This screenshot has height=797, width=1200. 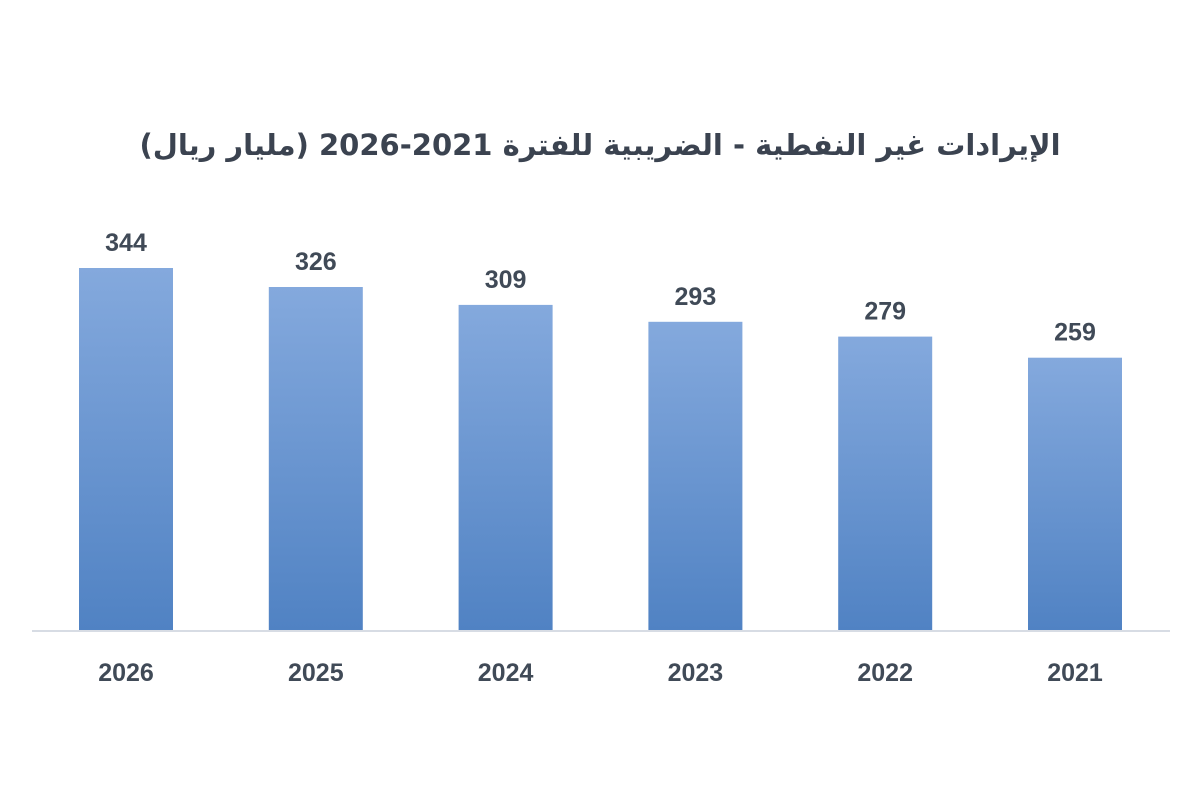 I want to click on bar-2022, so click(x=885, y=483).